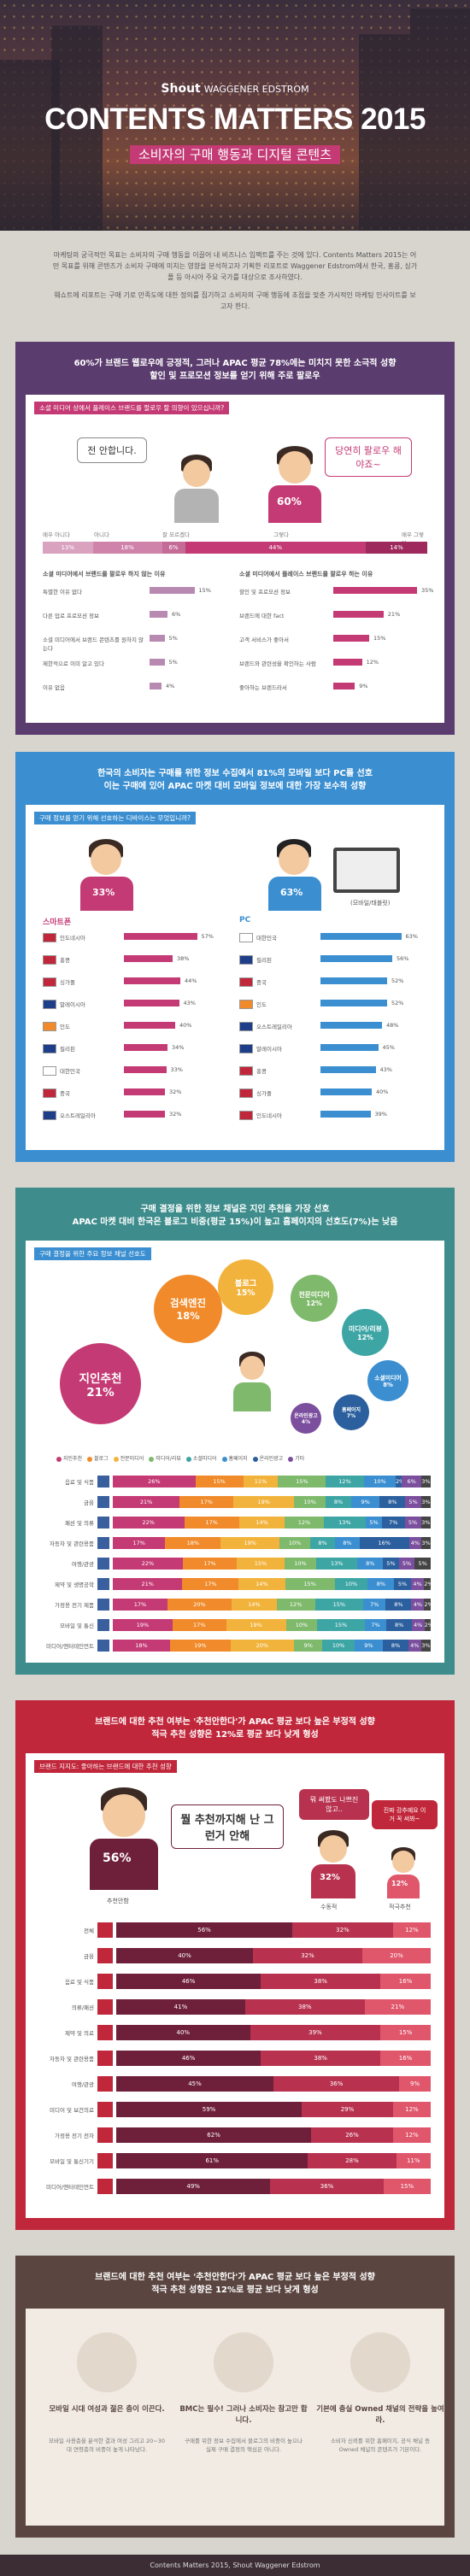 Image resolution: width=470 pixels, height=2576 pixels. I want to click on channel-bubble: 미디어/리뷰 12%, so click(365, 1332).